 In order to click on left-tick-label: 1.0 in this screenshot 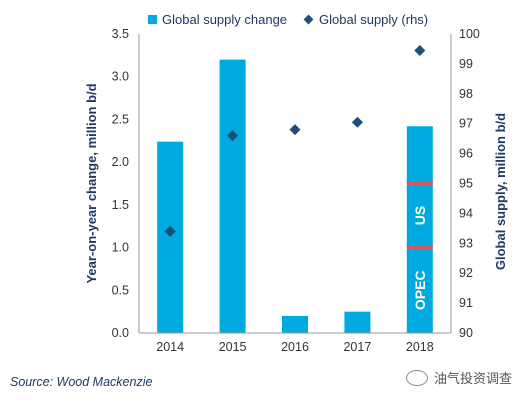, I will do `click(120, 248)`.